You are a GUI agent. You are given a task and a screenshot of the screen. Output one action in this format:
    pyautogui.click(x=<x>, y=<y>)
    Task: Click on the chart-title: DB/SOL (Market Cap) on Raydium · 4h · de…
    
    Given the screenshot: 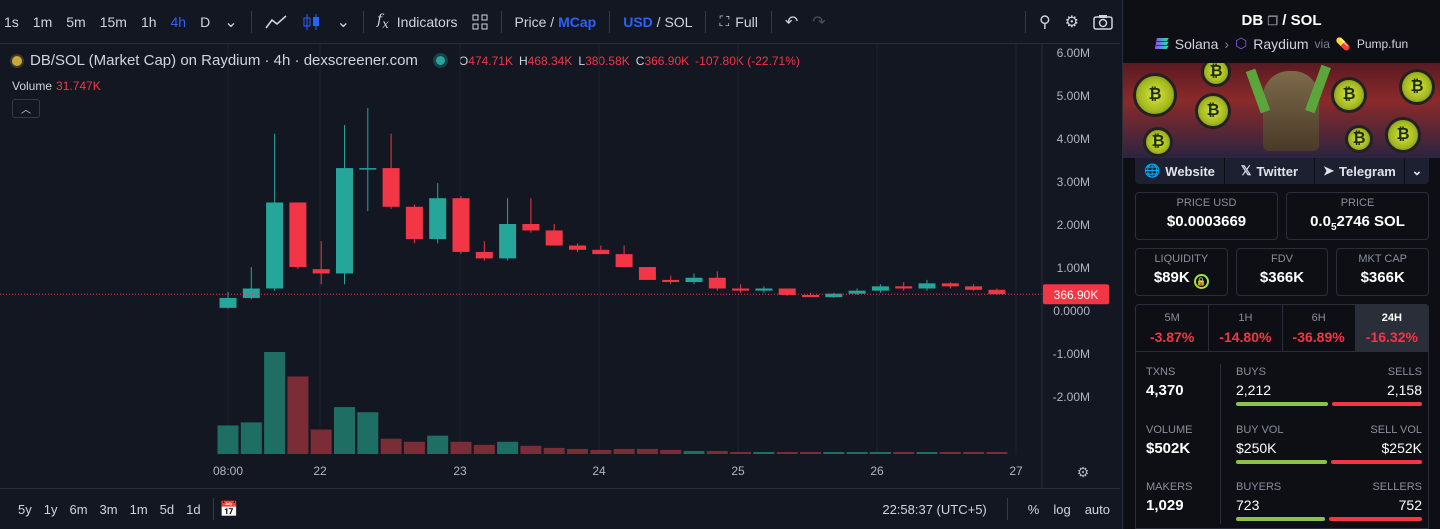 What is the action you would take?
    pyautogui.click(x=224, y=60)
    